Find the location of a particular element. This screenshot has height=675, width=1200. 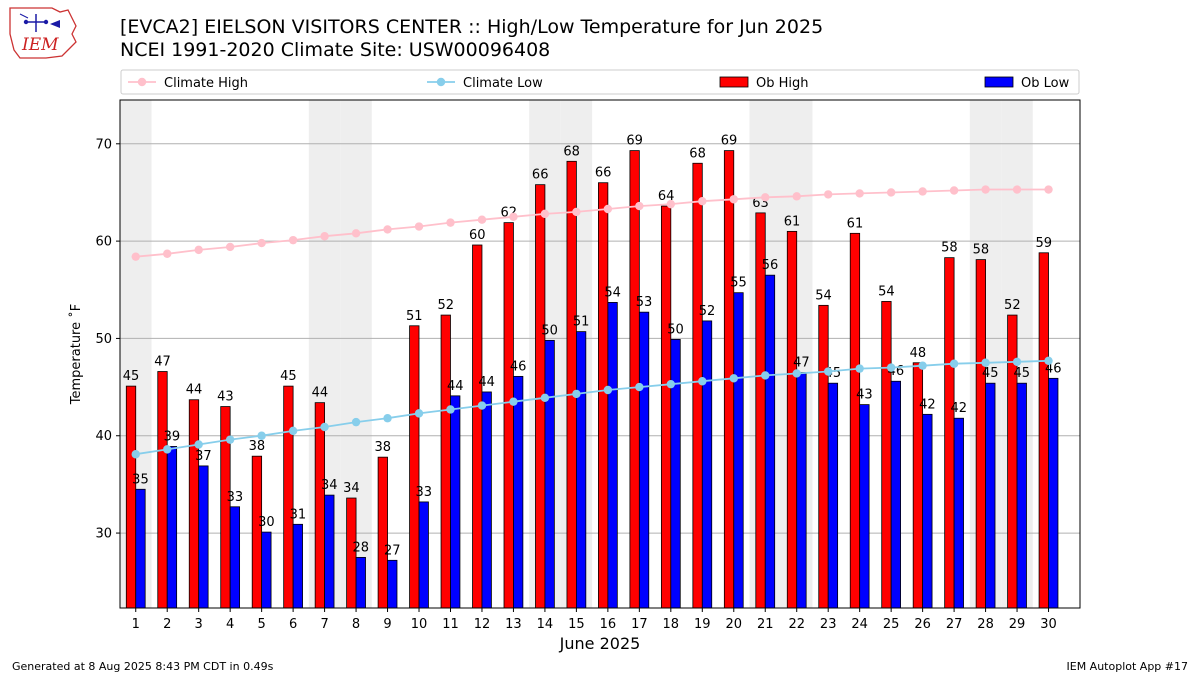

ob-low-data-label: 28 is located at coordinates (361, 547).